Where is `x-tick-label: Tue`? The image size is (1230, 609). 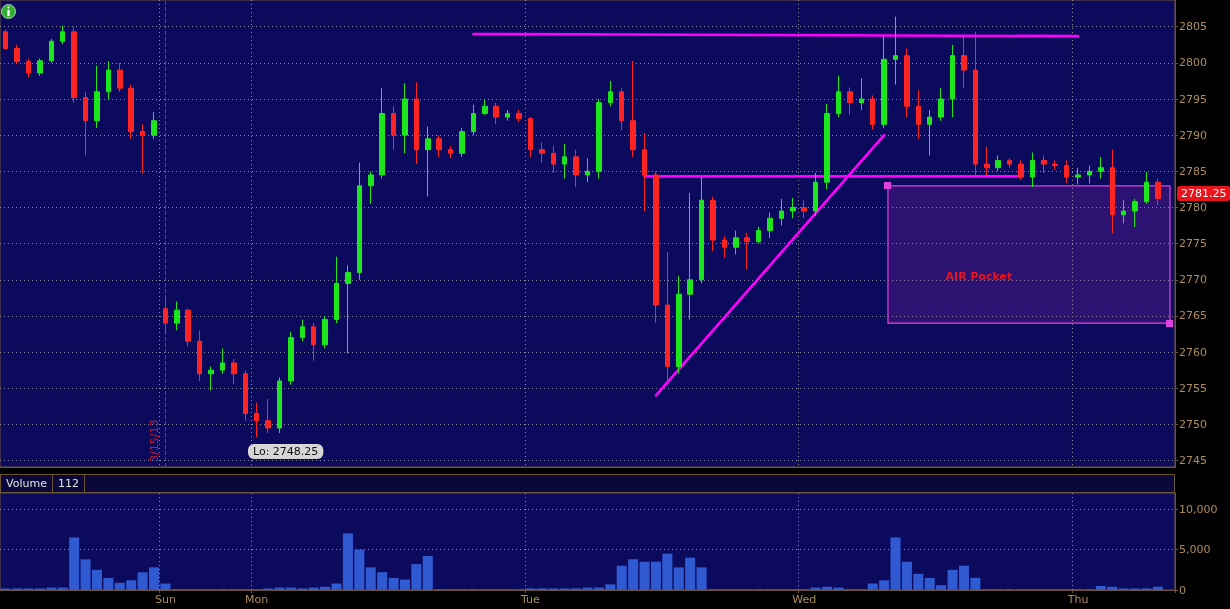 x-tick-label: Tue is located at coordinates (530, 599).